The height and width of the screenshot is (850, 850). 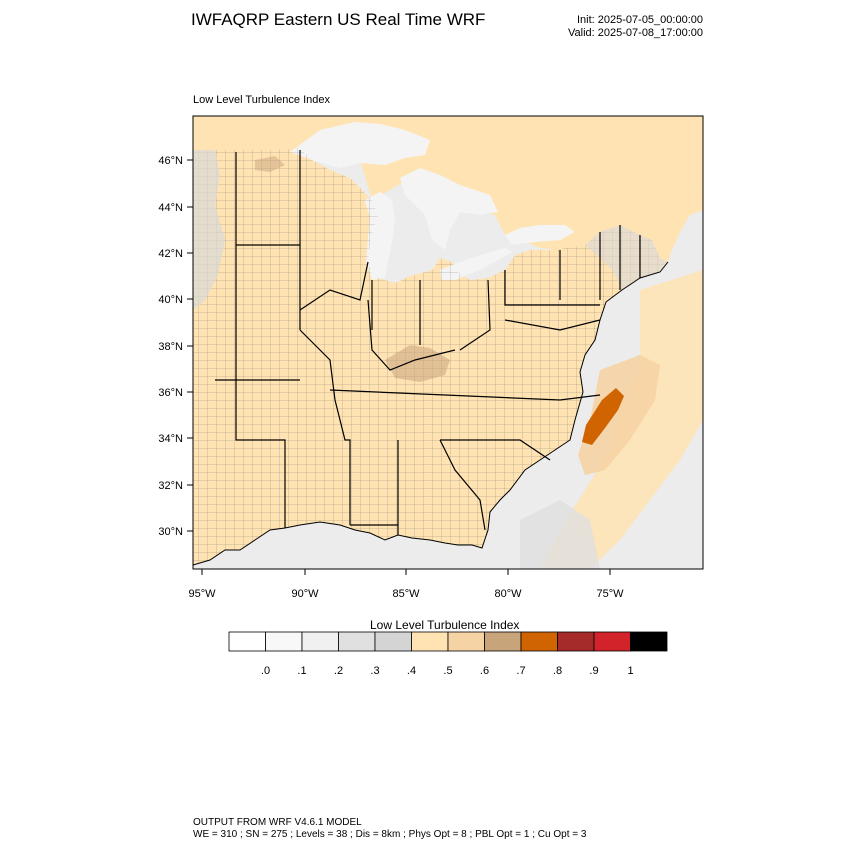 What do you see at coordinates (170, 347) in the screenshot?
I see `lat-tick-label: 38°N` at bounding box center [170, 347].